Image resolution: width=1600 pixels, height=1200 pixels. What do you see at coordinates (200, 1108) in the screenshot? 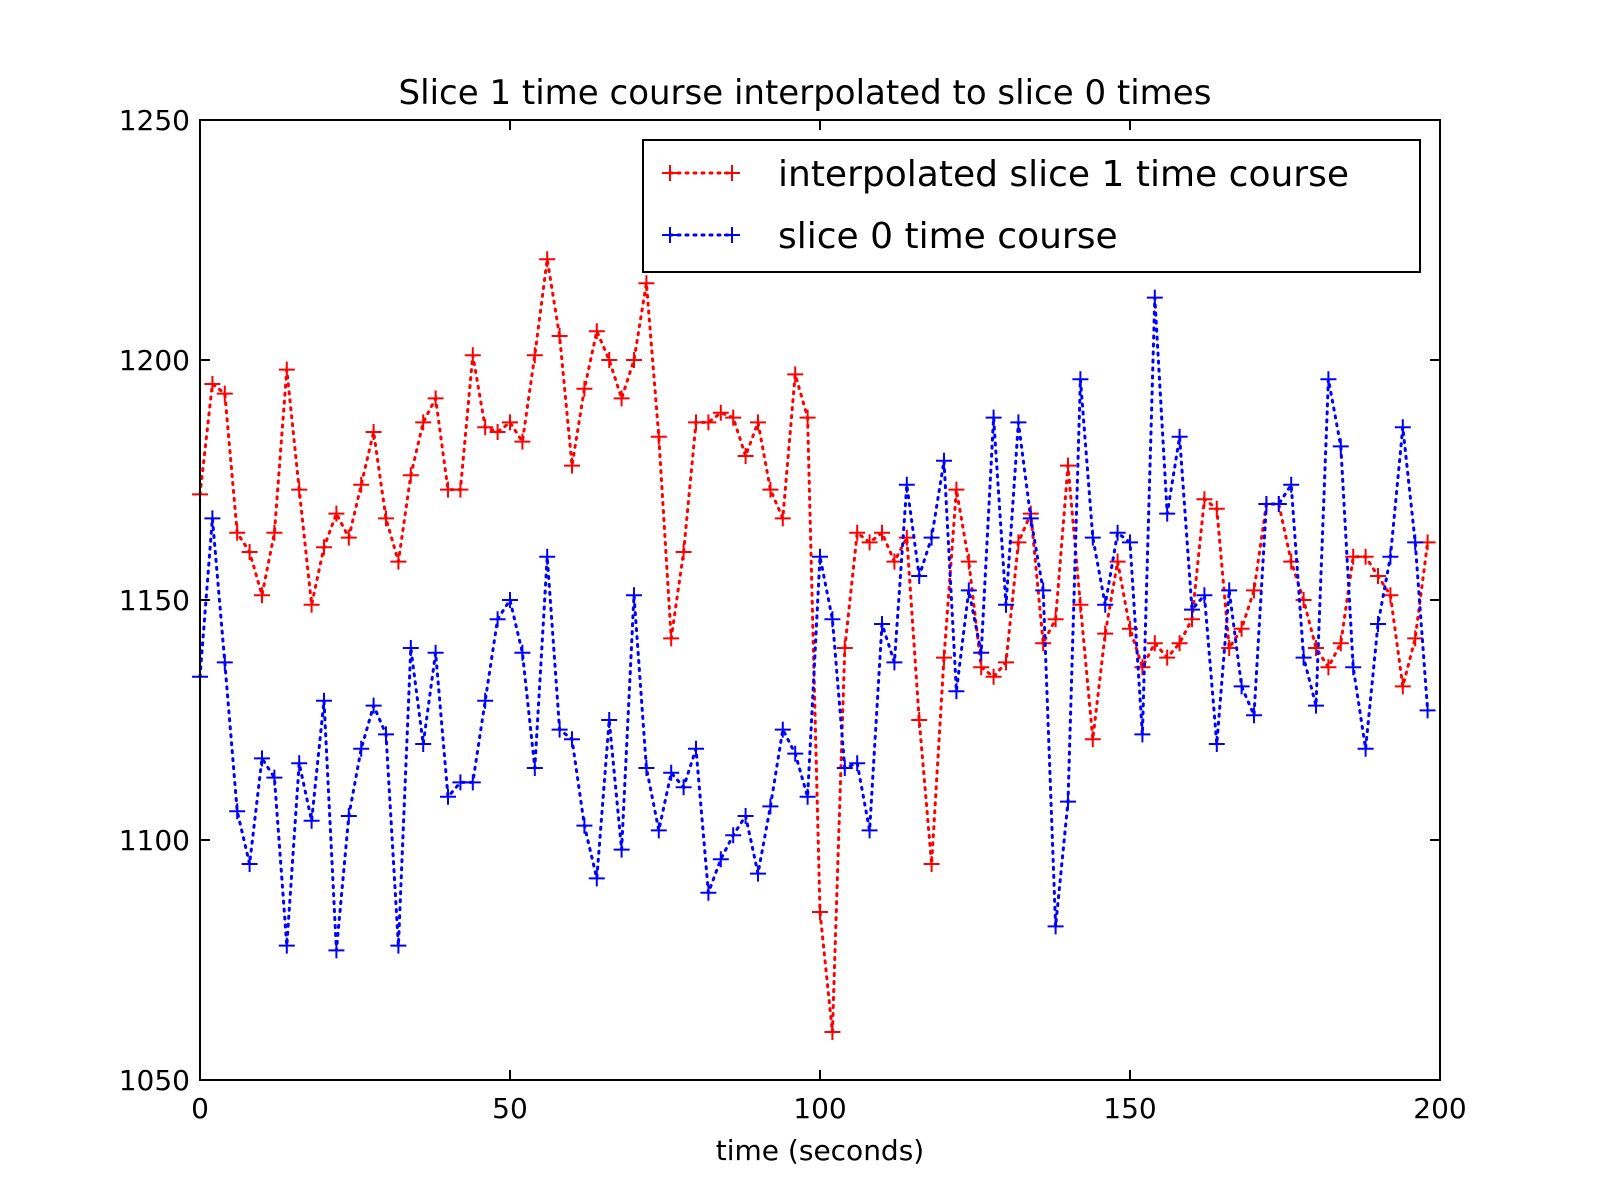
I see `x-tick-label: 0` at bounding box center [200, 1108].